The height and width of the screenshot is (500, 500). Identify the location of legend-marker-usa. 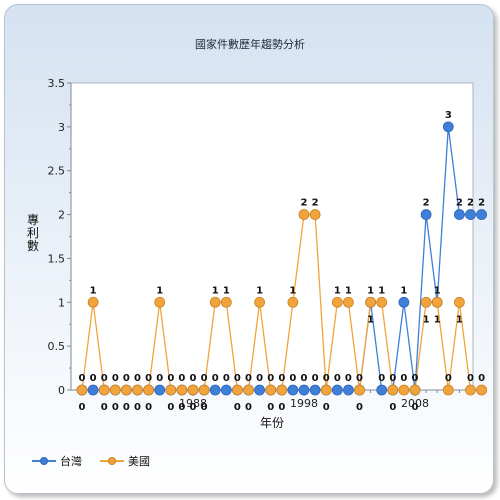
(112, 461).